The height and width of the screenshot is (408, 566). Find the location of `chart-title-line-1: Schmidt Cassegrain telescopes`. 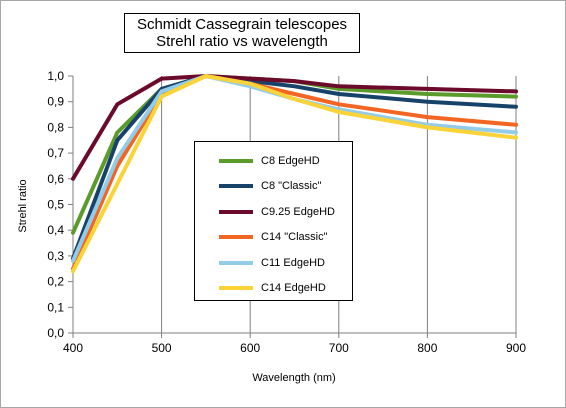

chart-title-line-1: Schmidt Cassegrain telescopes is located at coordinates (242, 24).